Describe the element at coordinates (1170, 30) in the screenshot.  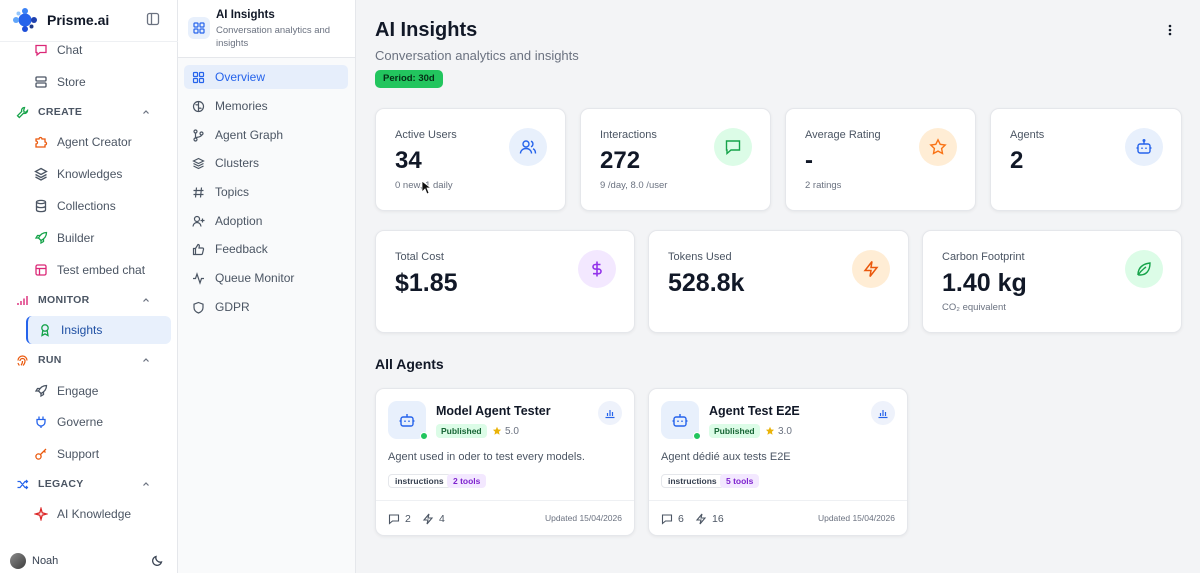
I see `more-vertical-icon` at that location.